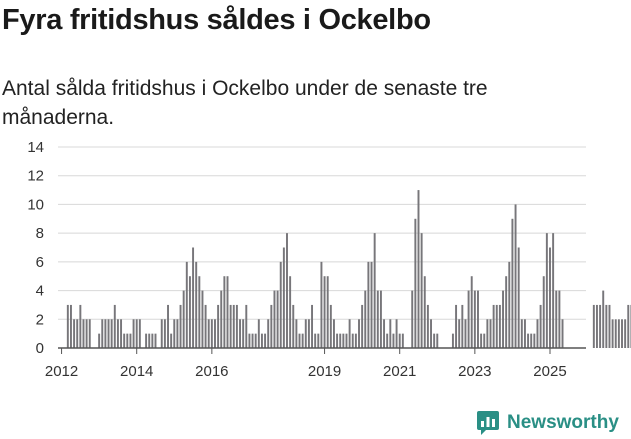  What do you see at coordinates (547, 423) in the screenshot?
I see `brand-logo: Newsworthy` at bounding box center [547, 423].